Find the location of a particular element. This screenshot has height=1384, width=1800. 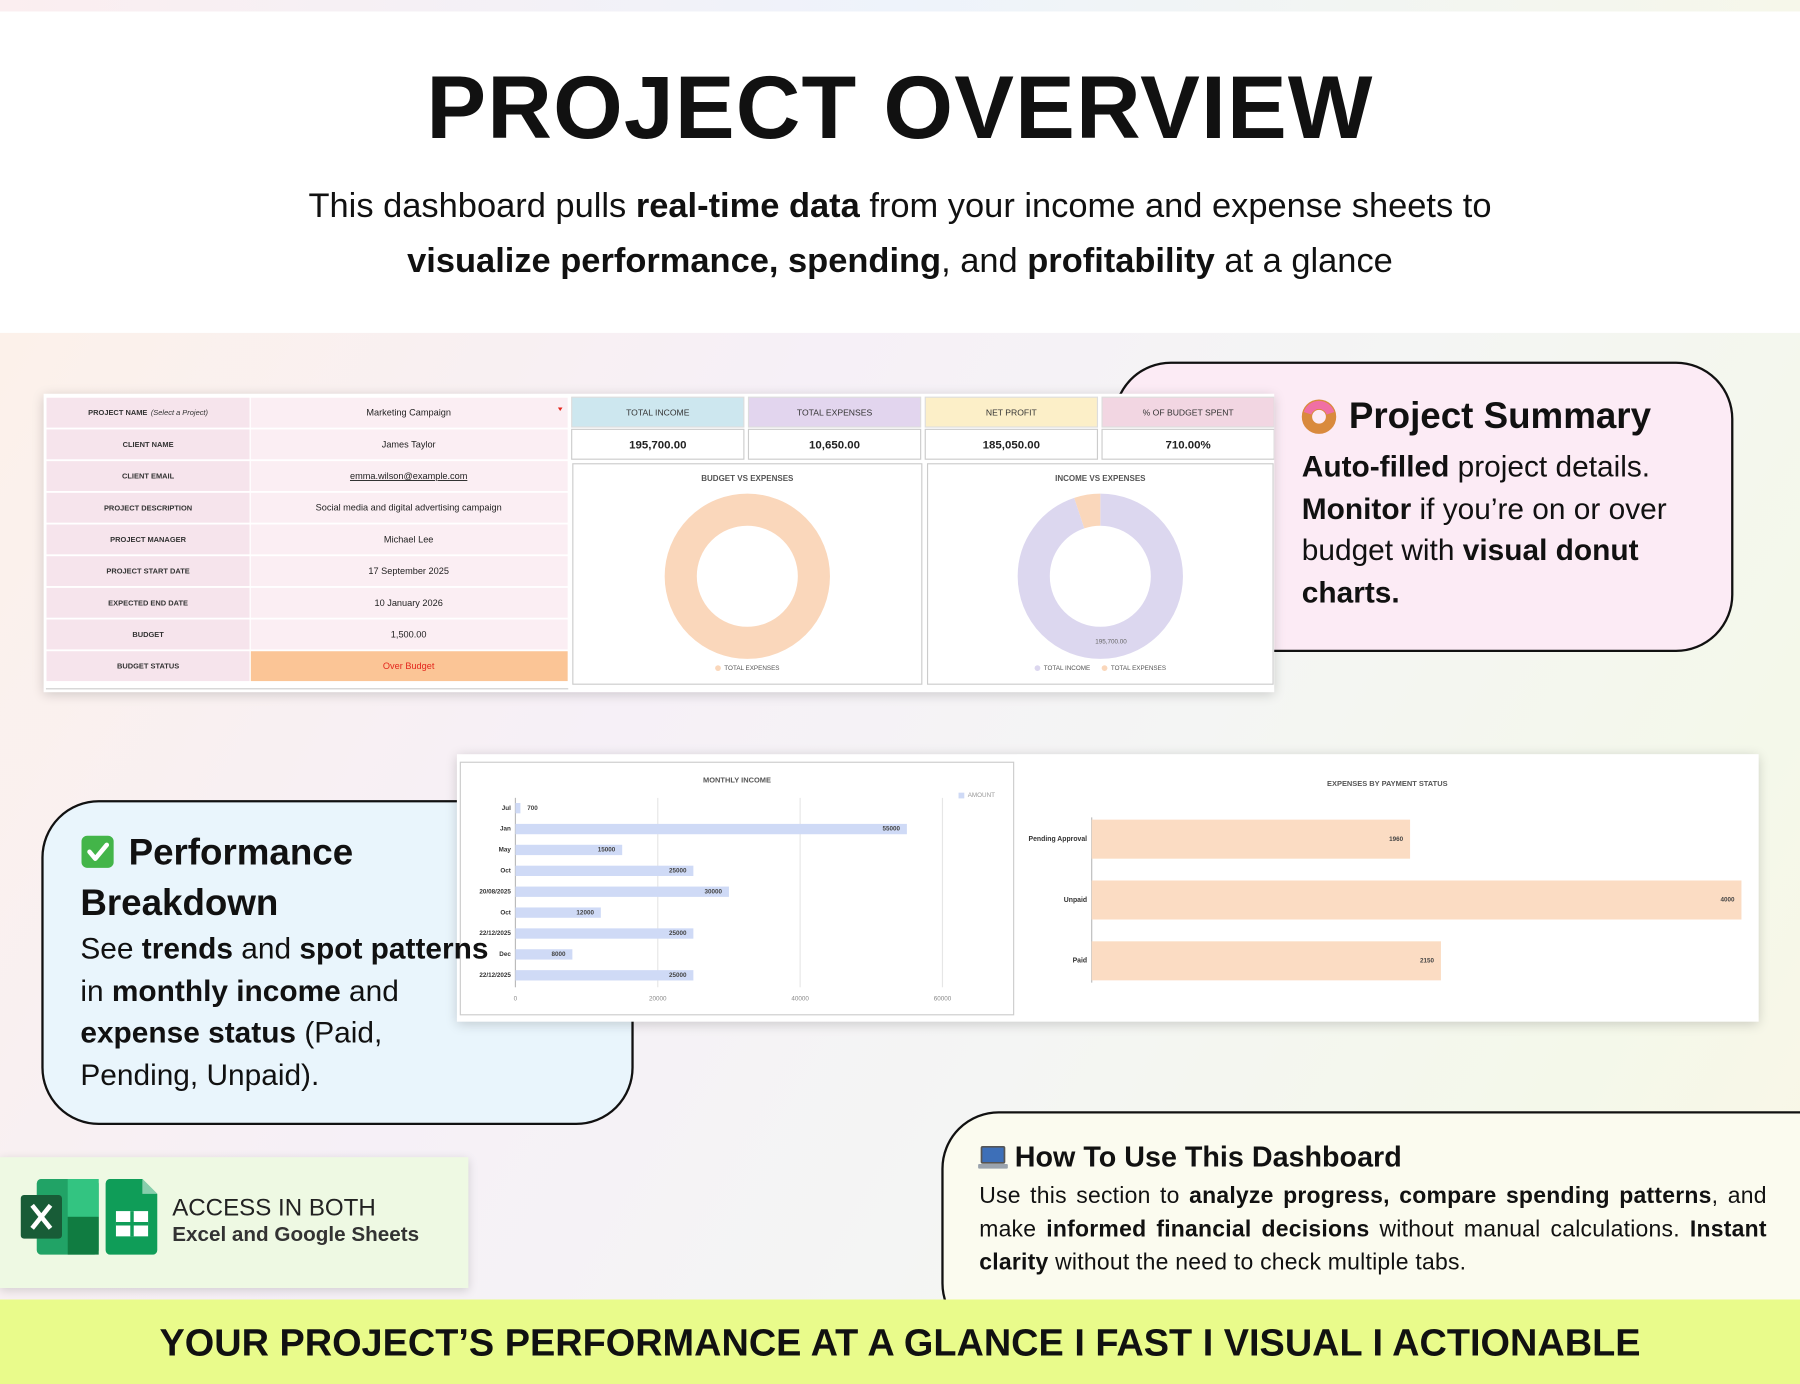

text-run: (Paid, Pending, Unpaid). is located at coordinates (231, 1053).